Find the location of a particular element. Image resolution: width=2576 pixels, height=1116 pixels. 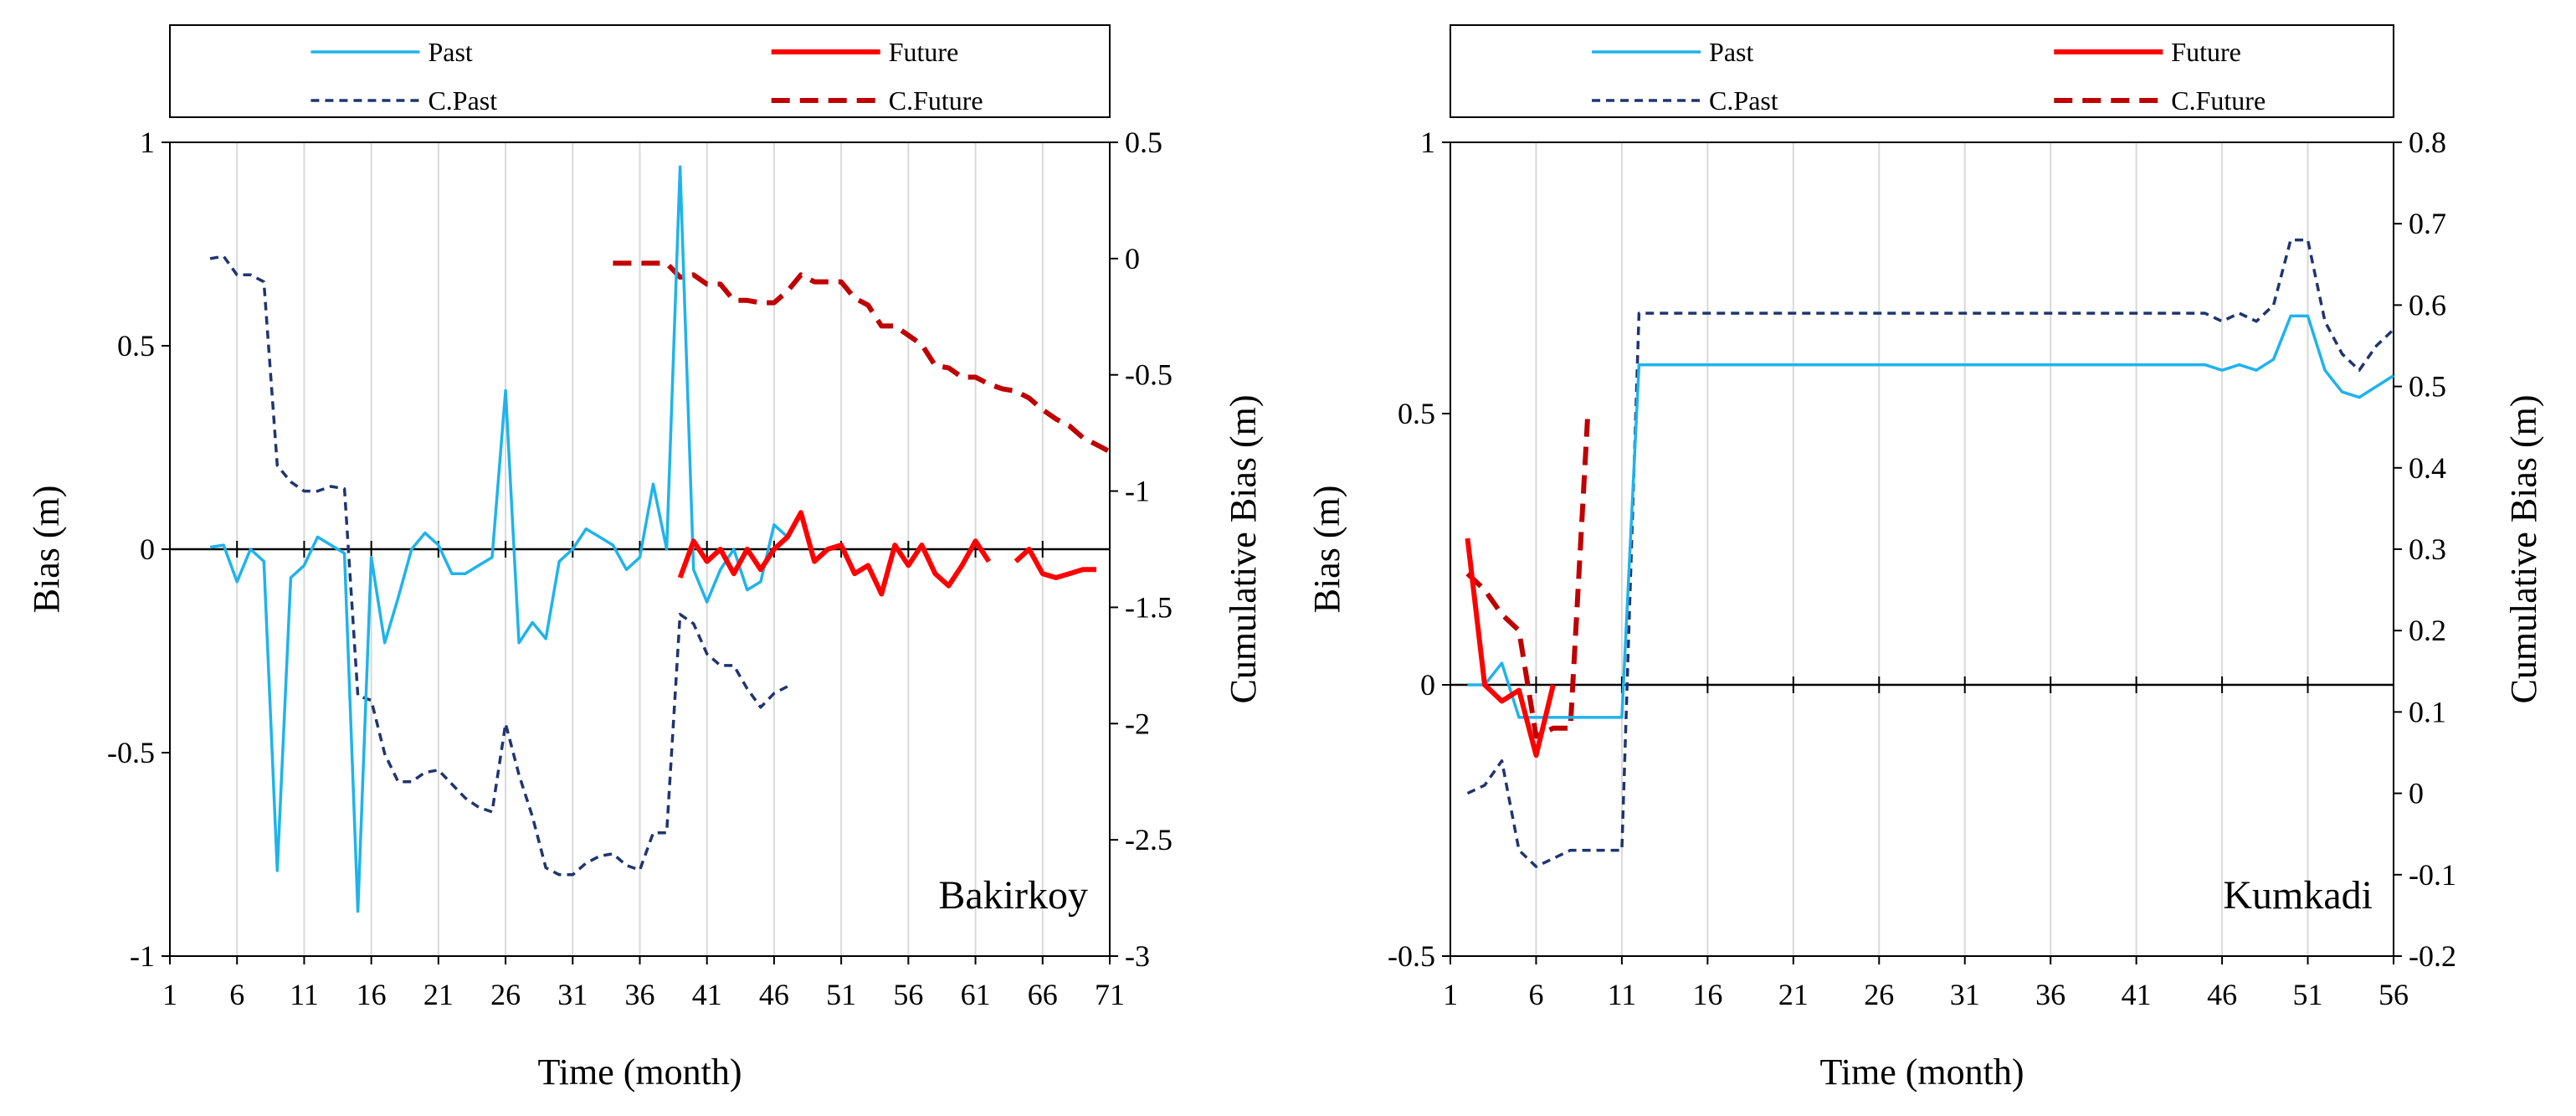

series-past-line is located at coordinates (1930, 516).